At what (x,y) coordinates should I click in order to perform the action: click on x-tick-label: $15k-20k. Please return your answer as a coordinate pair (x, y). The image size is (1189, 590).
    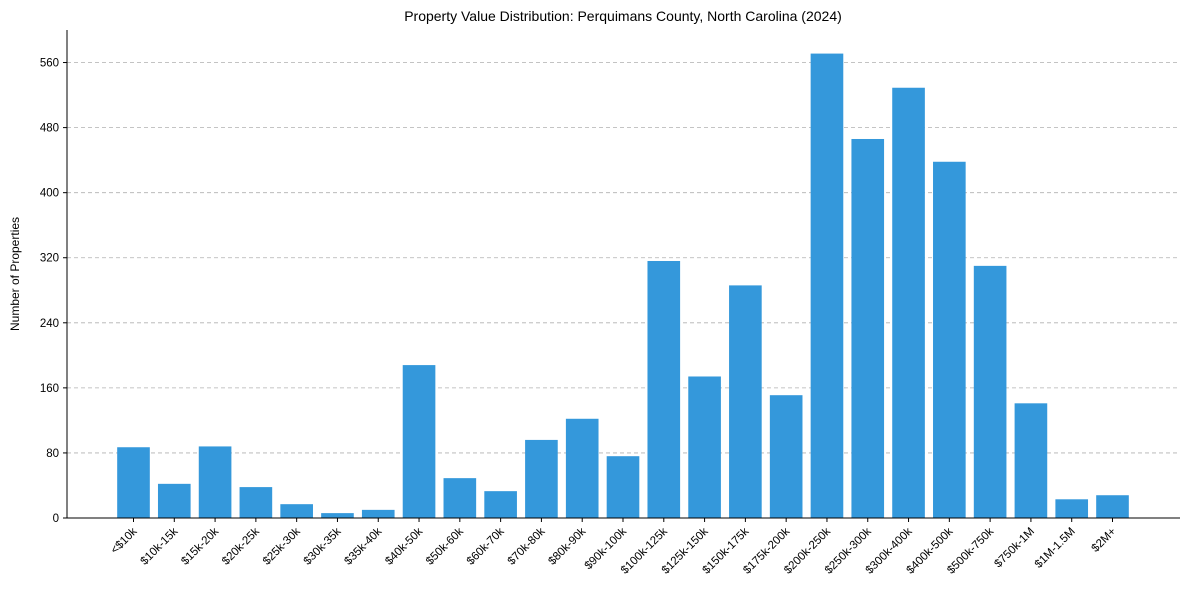
    Looking at the image, I should click on (200, 546).